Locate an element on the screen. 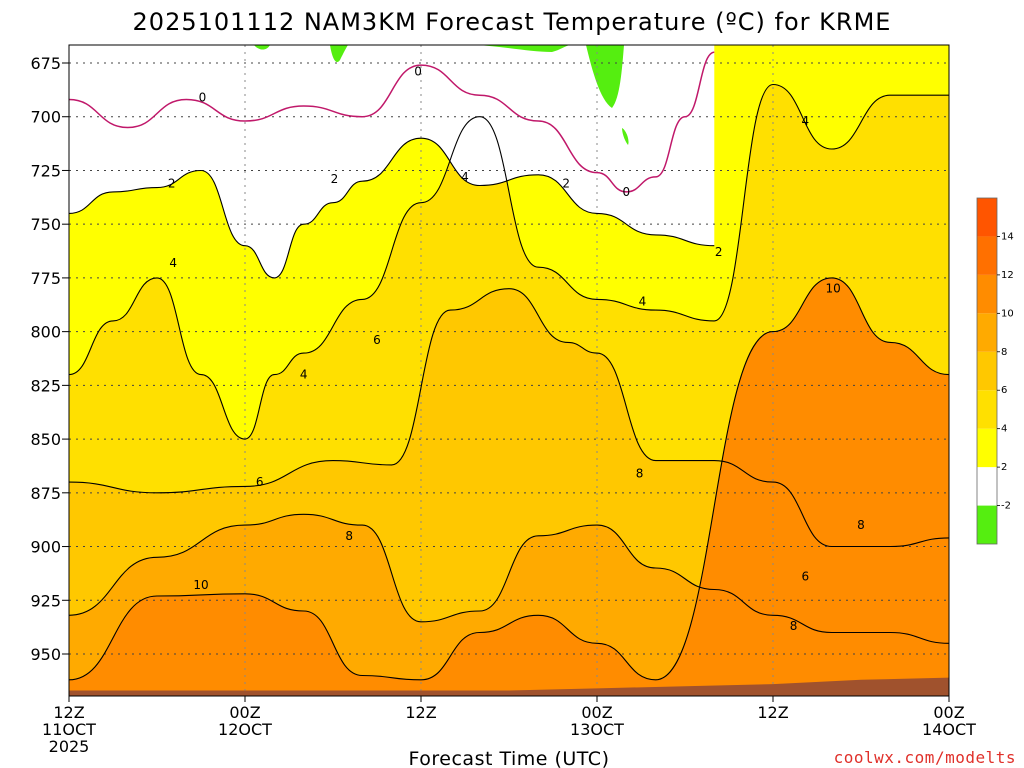  y-tick-label: 875 is located at coordinates (45, 493).